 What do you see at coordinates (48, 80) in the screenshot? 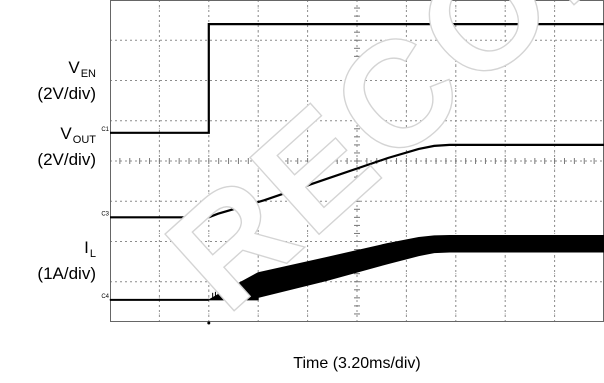
I see `ven-channel-label: VEN (2V/div)` at bounding box center [48, 80].